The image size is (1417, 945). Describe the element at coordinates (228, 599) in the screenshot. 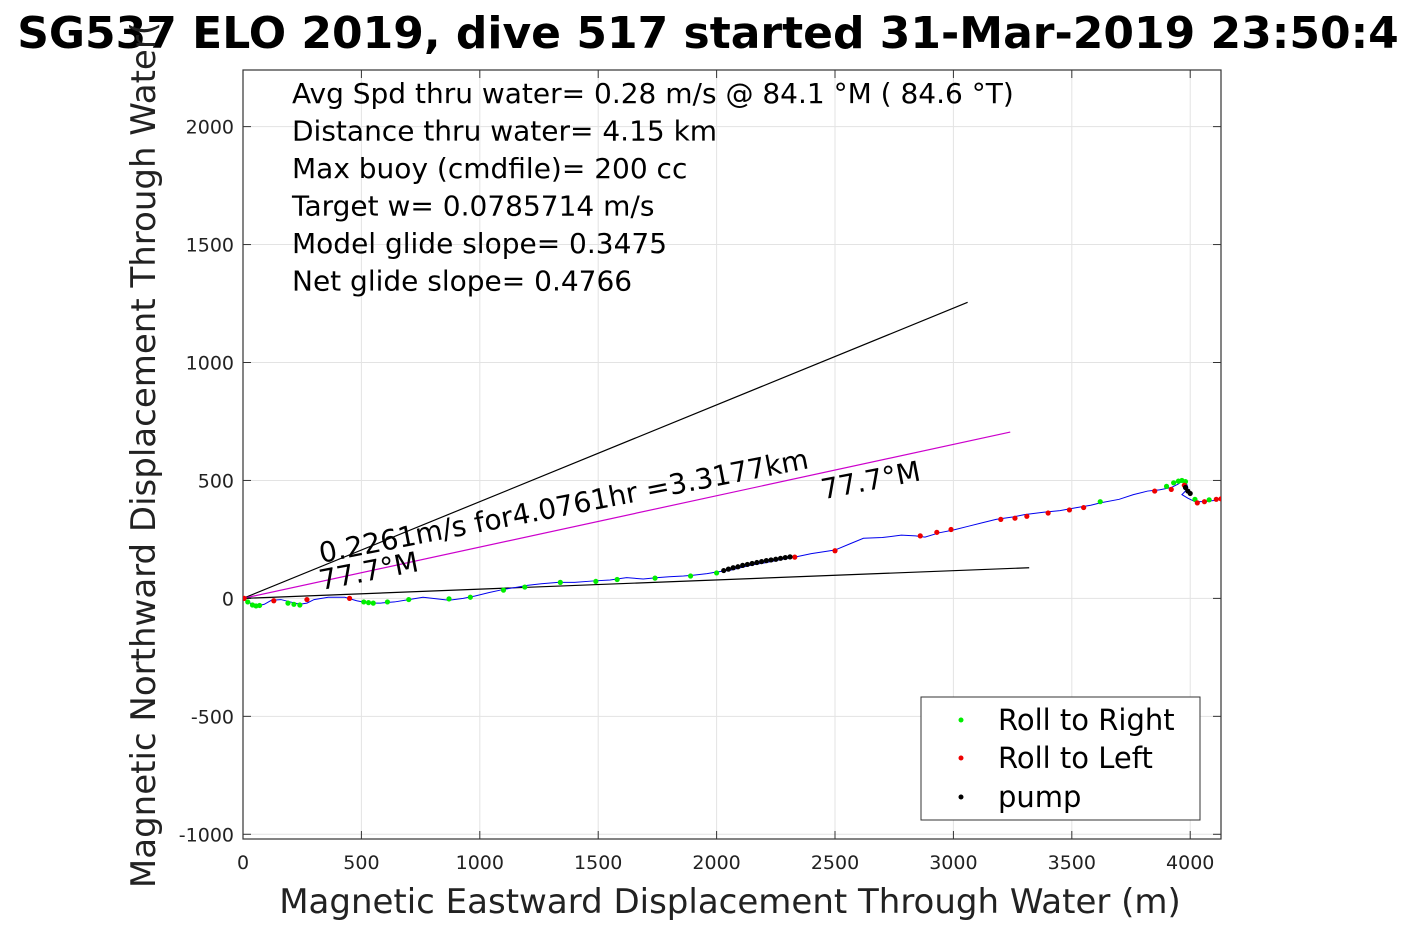

I see `y-tick-label: 0` at that location.